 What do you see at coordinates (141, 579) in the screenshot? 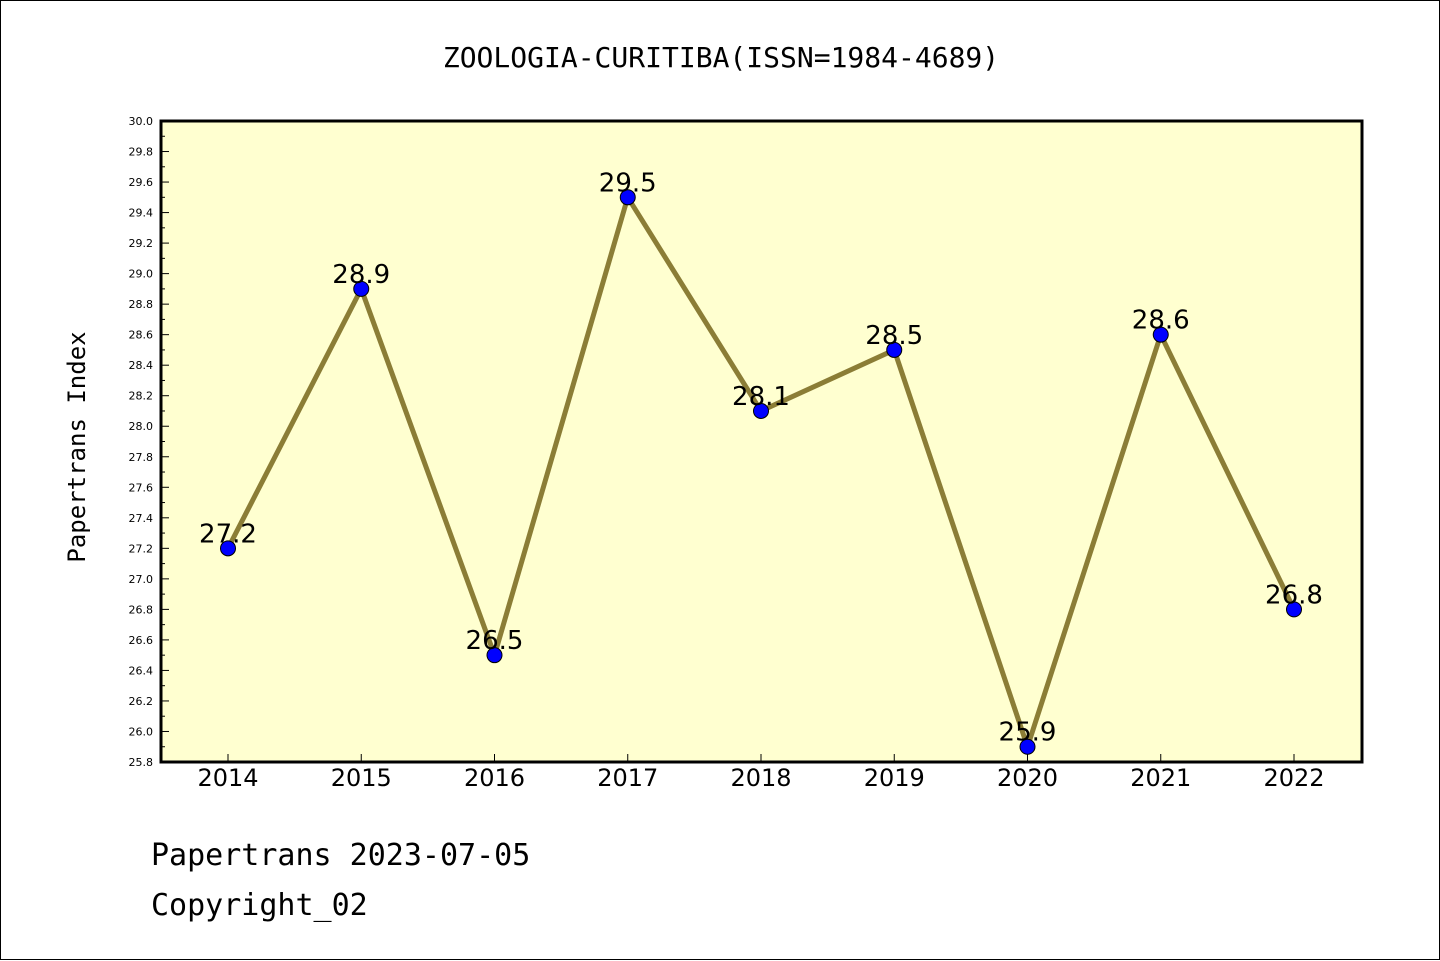
I see `y-tick-label: 27.0` at bounding box center [141, 579].